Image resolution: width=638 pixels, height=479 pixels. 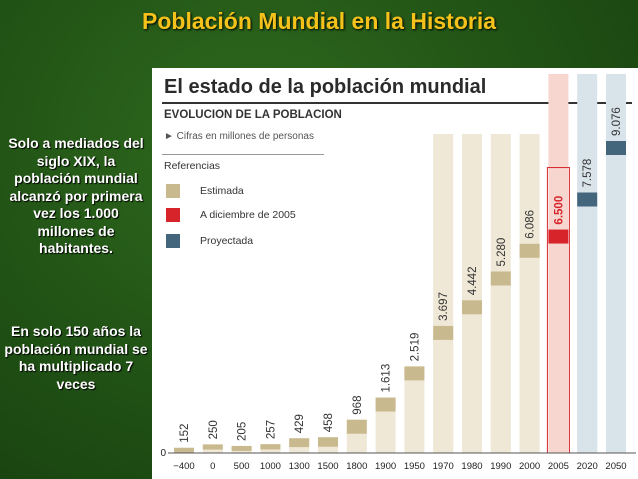 I want to click on units-note: ► Cifras en millones de personas, so click(x=239, y=136).